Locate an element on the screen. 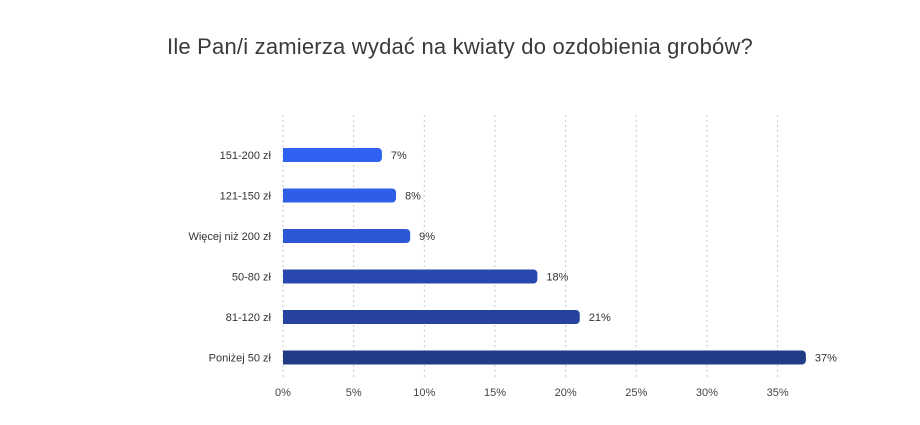 The width and height of the screenshot is (920, 425). value-label: 21% is located at coordinates (600, 318).